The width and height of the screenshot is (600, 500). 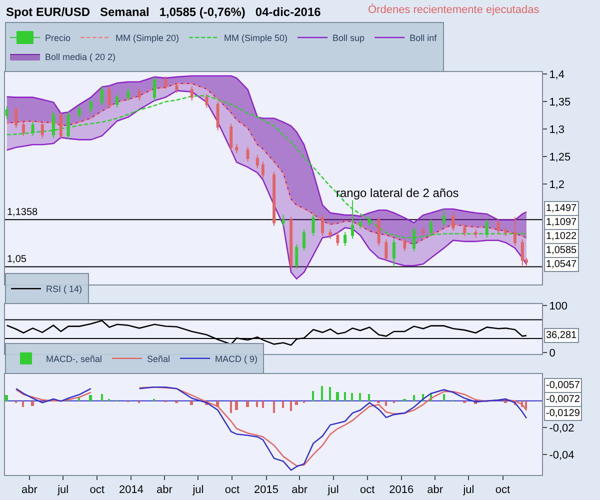 What do you see at coordinates (454, 9) in the screenshot?
I see `text: Órdenes recientemente ejecutadas` at bounding box center [454, 9].